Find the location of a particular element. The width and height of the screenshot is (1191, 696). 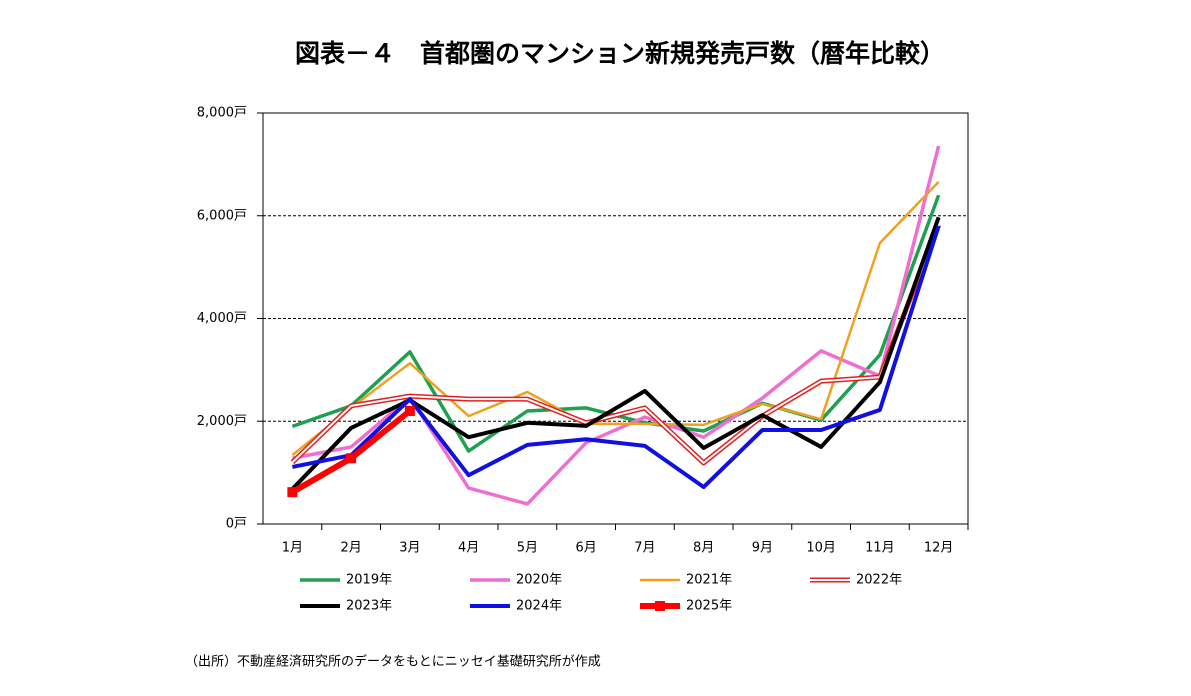

y-tick-label: 2,000戸 is located at coordinates (222, 421).